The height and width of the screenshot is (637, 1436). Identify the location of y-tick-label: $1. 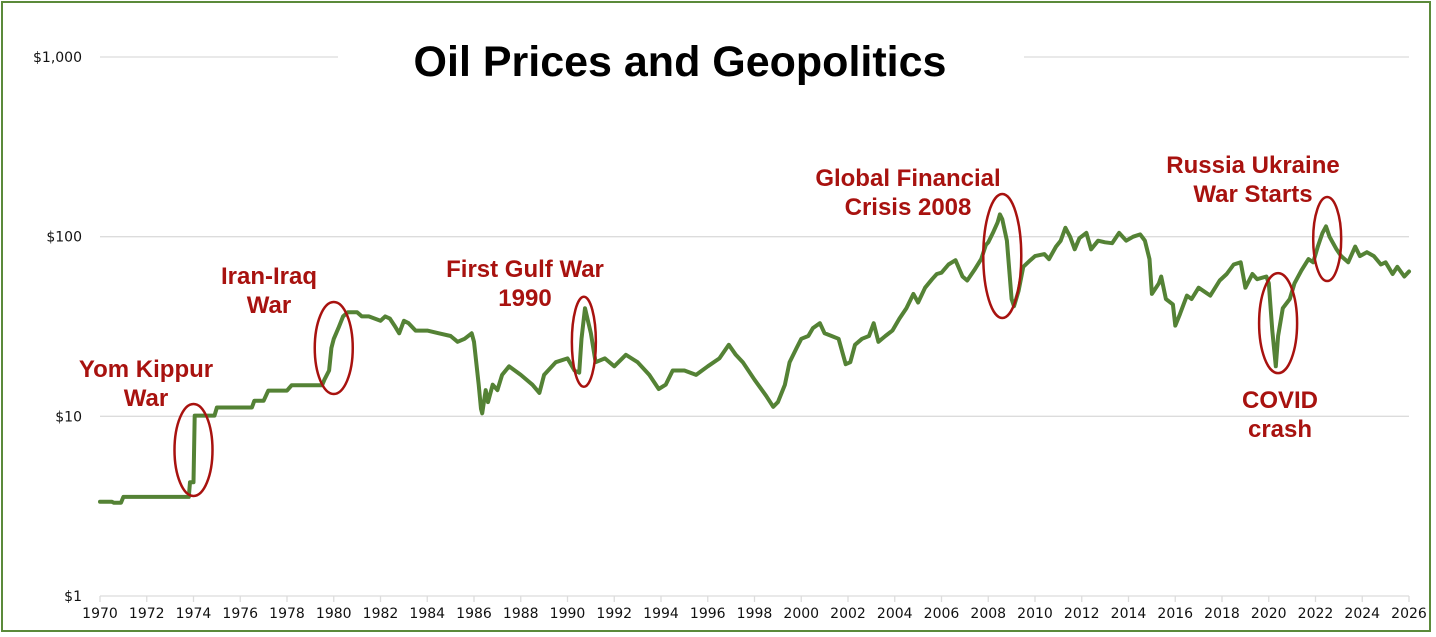
(73, 597).